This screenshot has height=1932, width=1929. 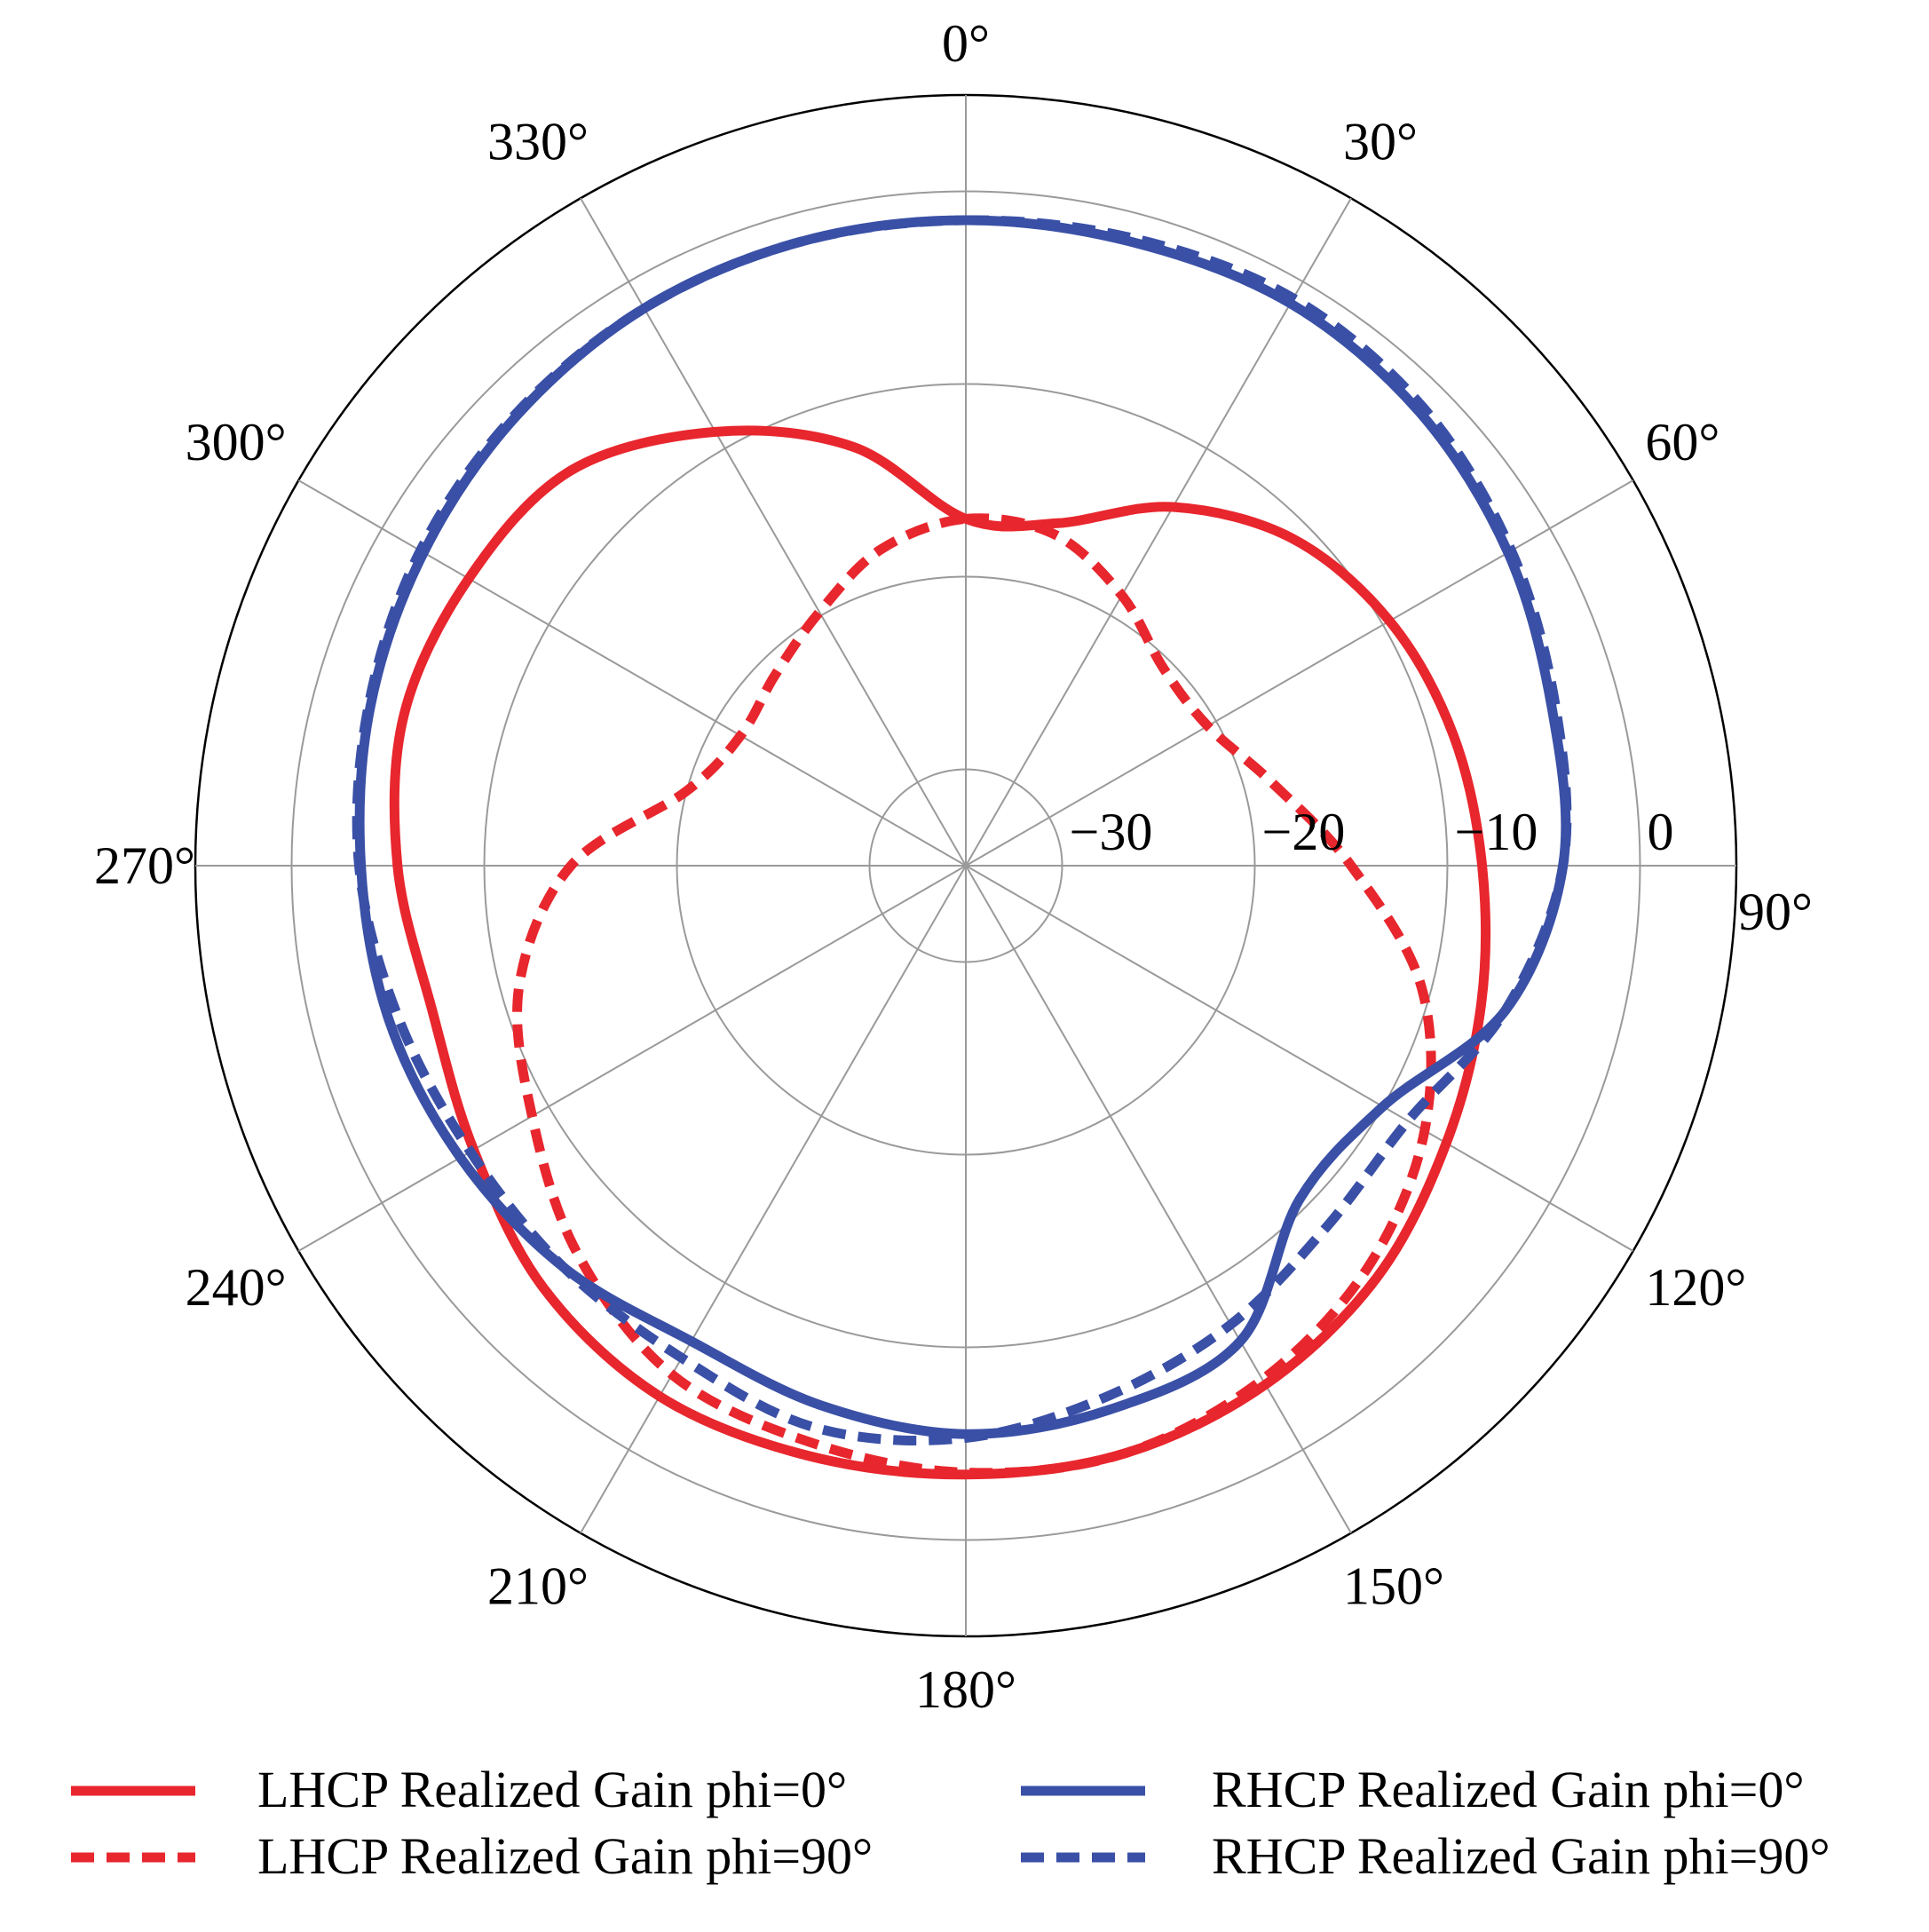 What do you see at coordinates (538, 1585) in the screenshot?
I see `angle-tick-label: 210°` at bounding box center [538, 1585].